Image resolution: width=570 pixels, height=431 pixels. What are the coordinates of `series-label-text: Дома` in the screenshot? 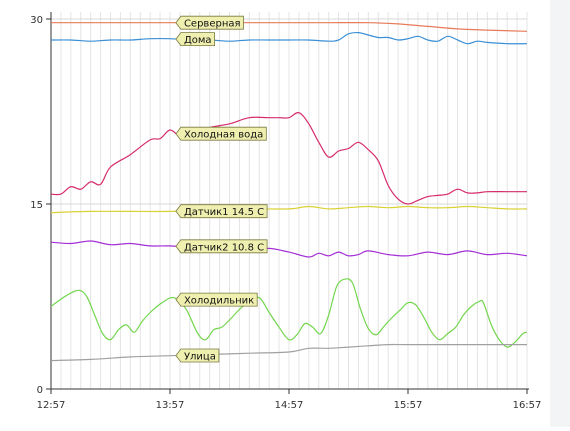 It's located at (198, 40).